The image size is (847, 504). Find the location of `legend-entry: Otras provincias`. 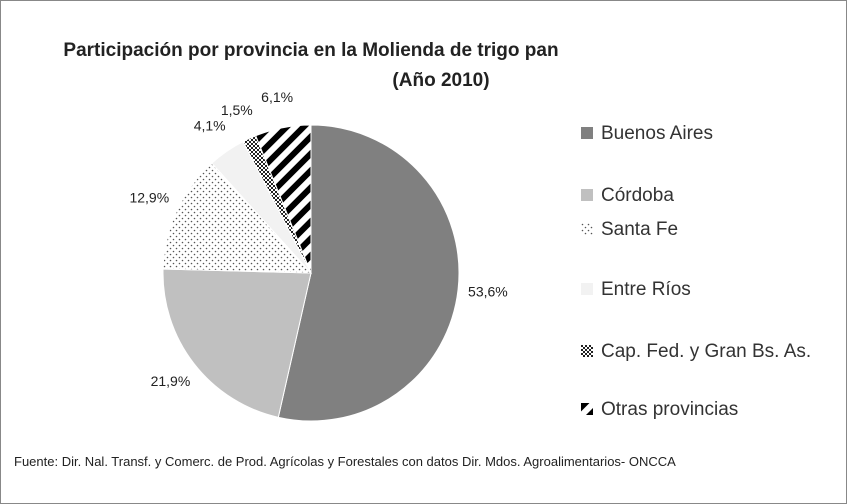

legend-entry: Otras provincias is located at coordinates (706, 410).